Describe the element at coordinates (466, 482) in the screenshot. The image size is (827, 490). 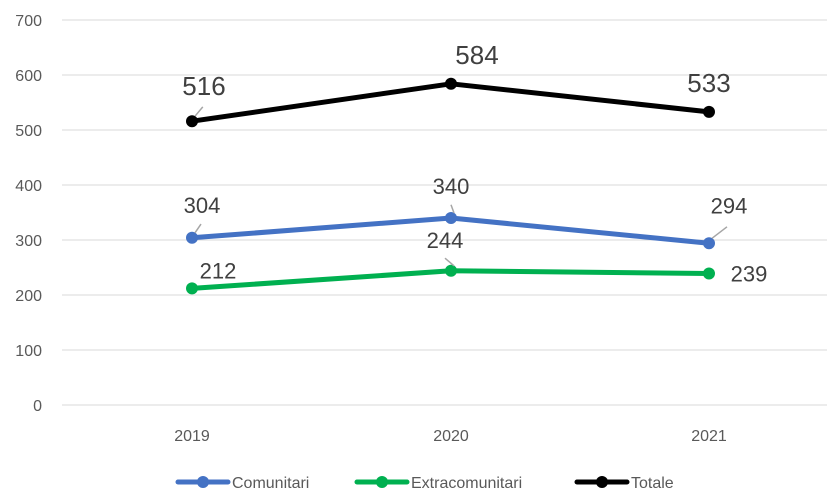
I see `legend-label: Extracomunitari` at that location.